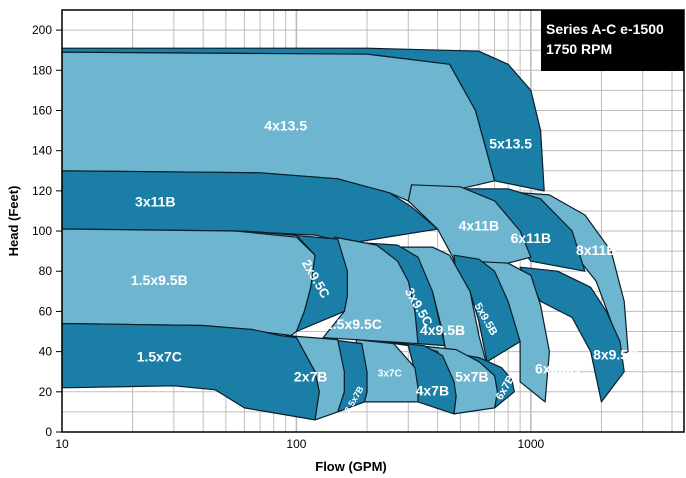  Describe the element at coordinates (510, 143) in the screenshot. I see `pump-label-5x13-5: 5x13.5` at that location.